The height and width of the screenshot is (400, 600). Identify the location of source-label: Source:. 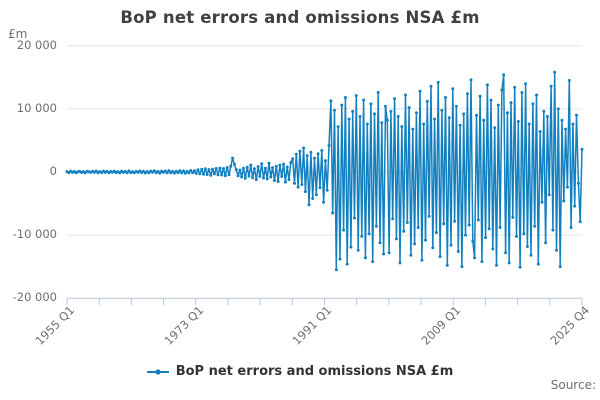
(573, 385).